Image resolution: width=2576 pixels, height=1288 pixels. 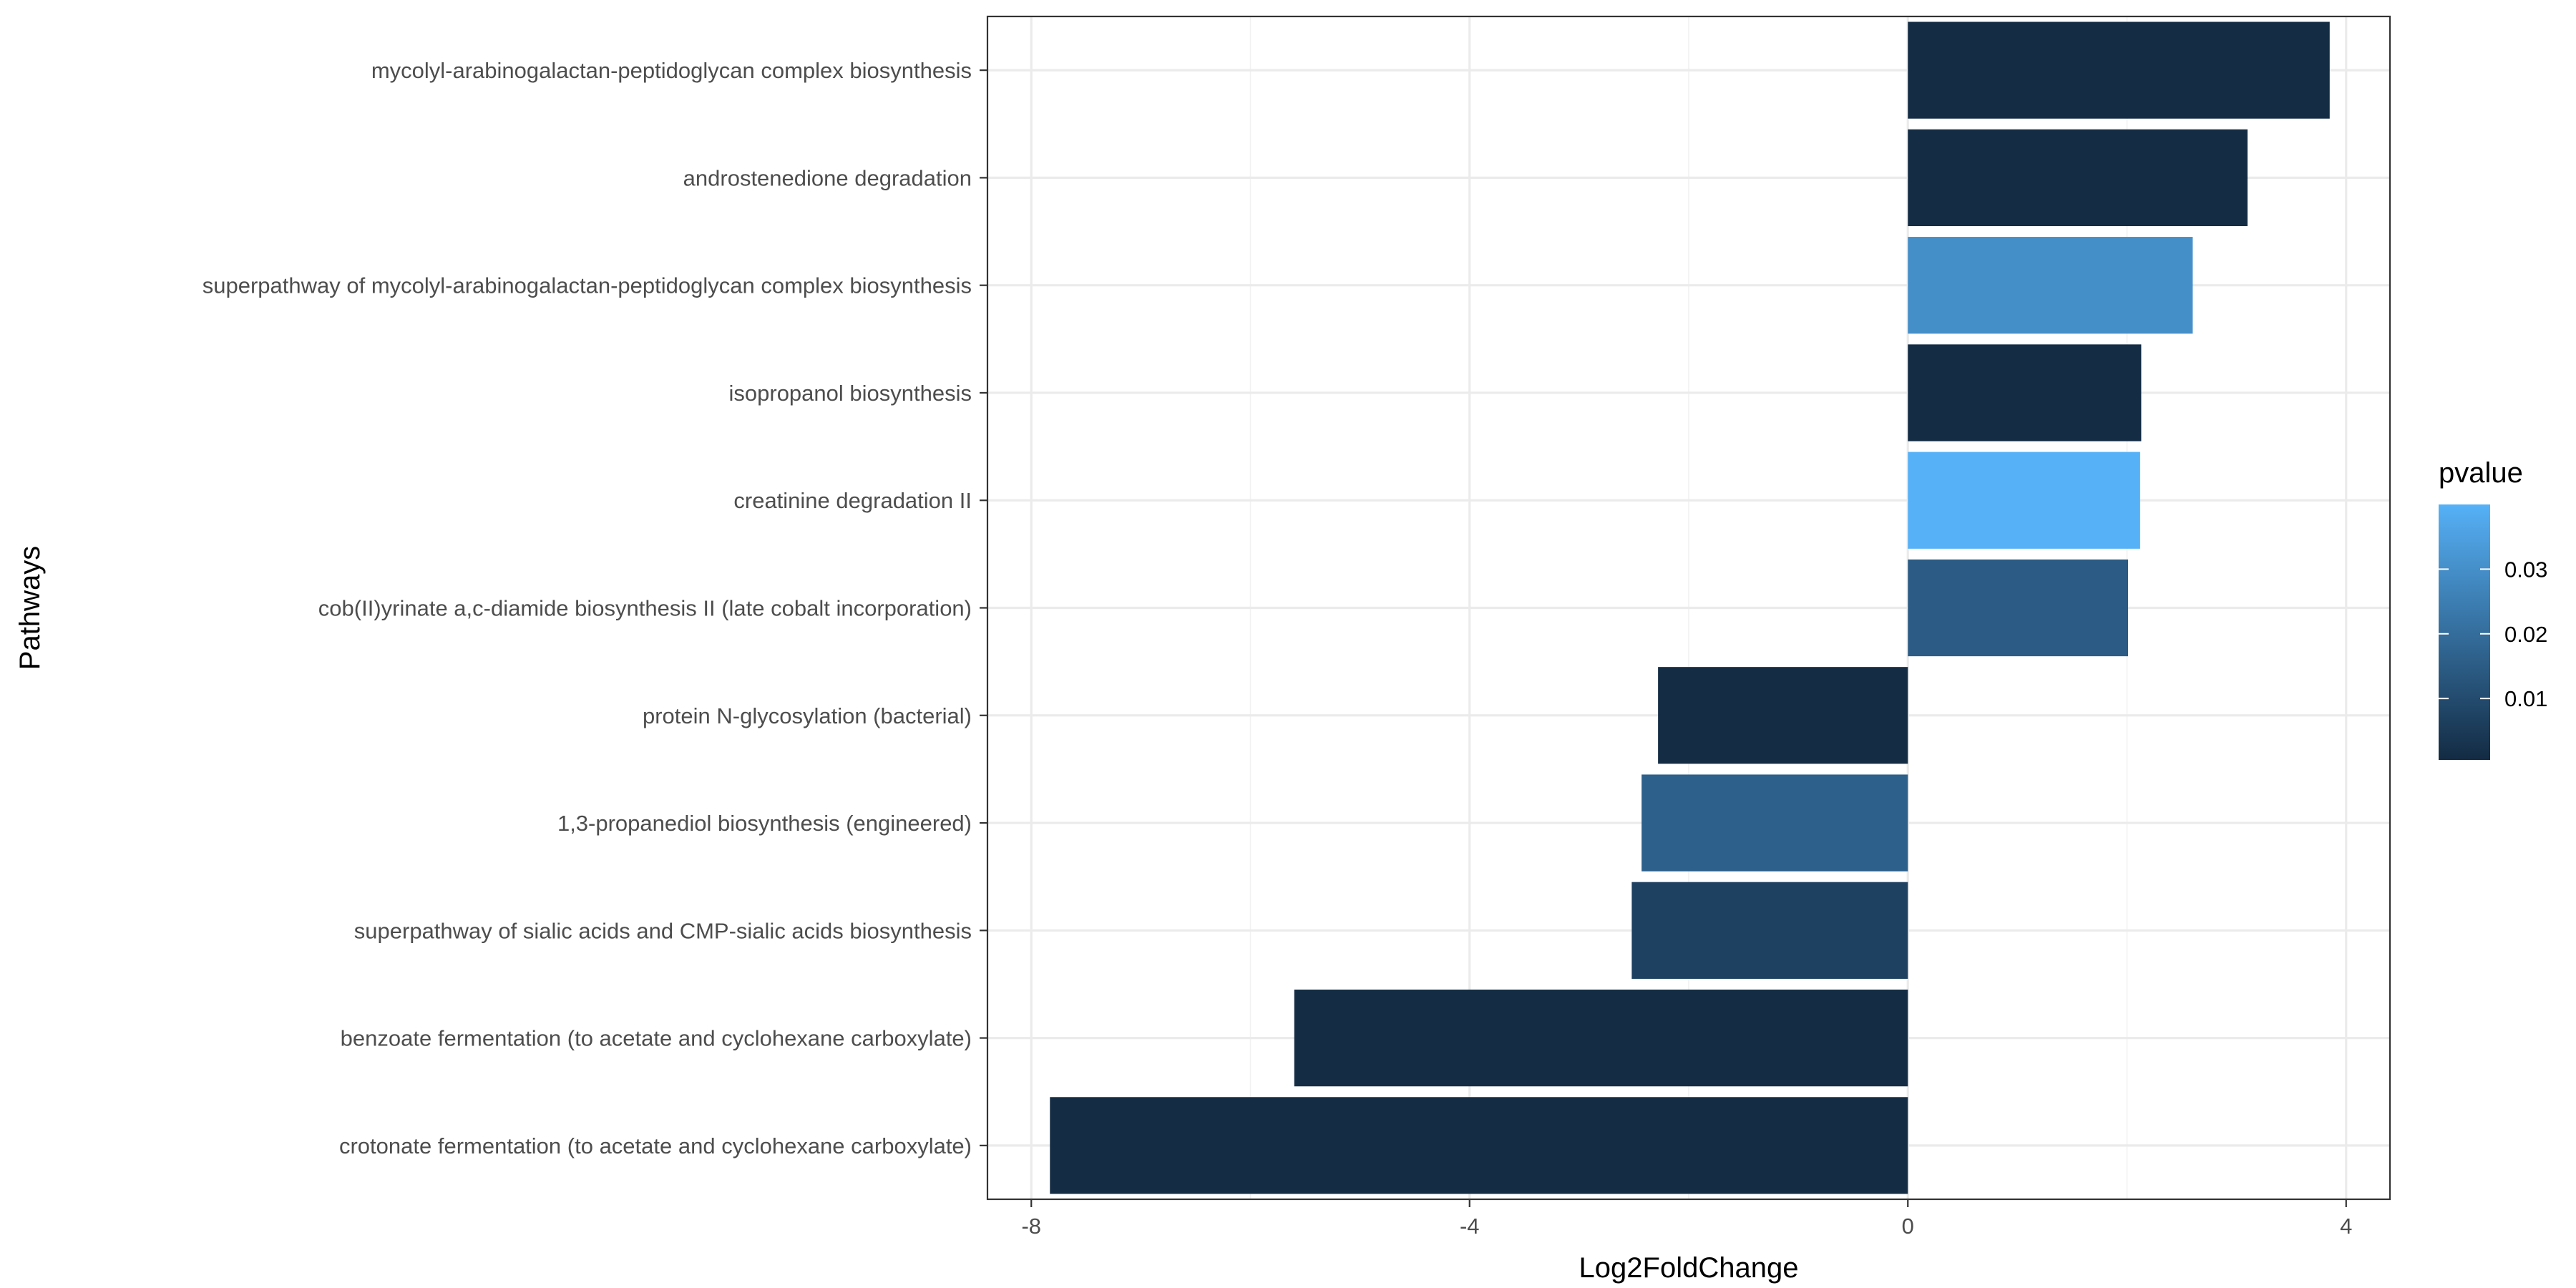 What do you see at coordinates (2525, 569) in the screenshot?
I see `legend-tick-label: 0.03` at bounding box center [2525, 569].